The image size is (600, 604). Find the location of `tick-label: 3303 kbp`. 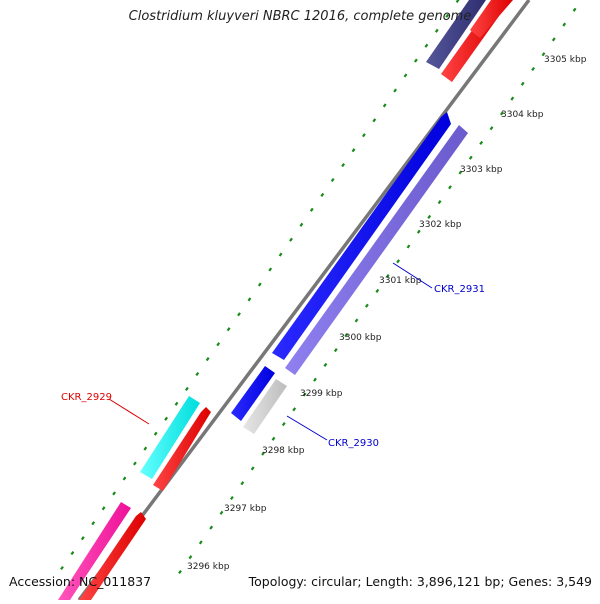

tick-label: 3303 kbp is located at coordinates (481, 170).